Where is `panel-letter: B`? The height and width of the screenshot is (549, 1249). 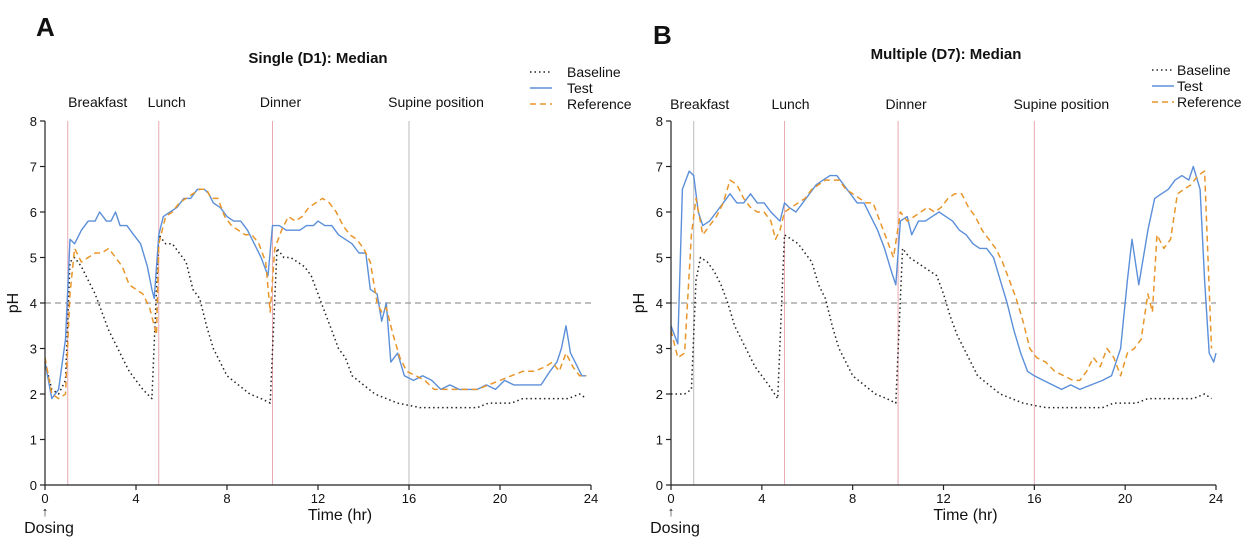
panel-letter: B is located at coordinates (662, 35).